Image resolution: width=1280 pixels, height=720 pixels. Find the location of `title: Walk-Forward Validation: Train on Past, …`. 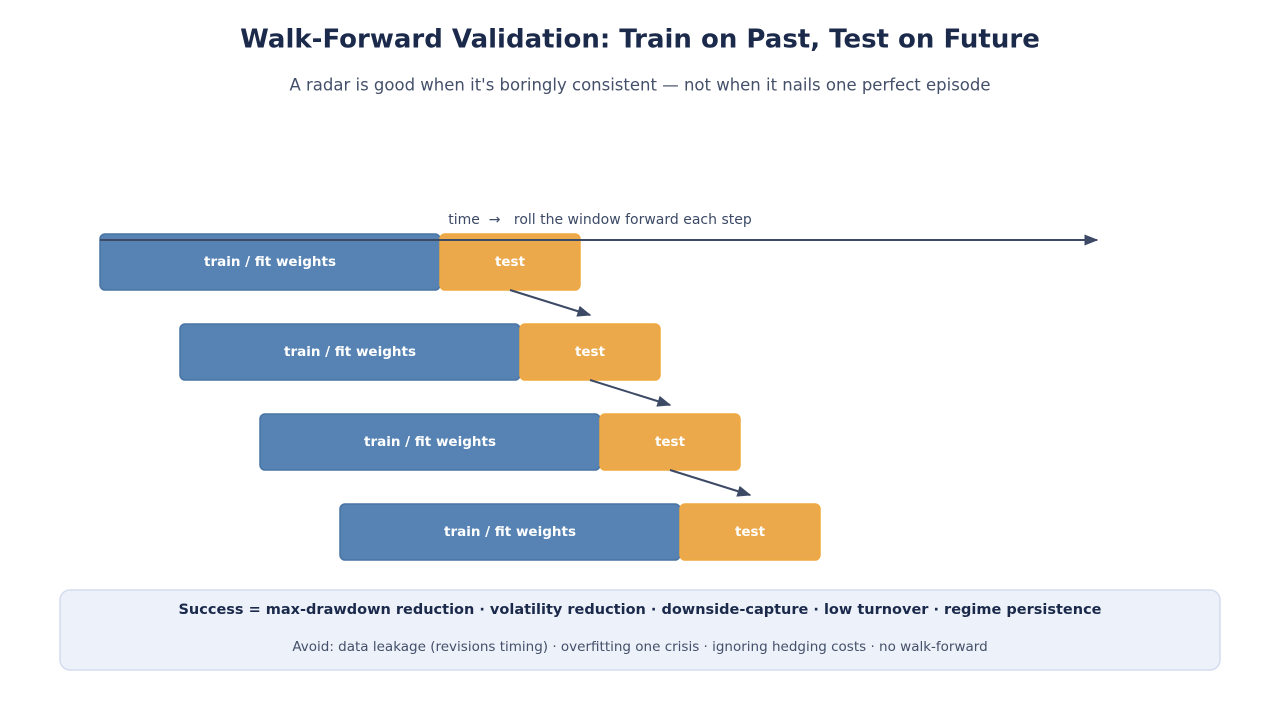

title: Walk-Forward Validation: Train on Past, … is located at coordinates (640, 40).